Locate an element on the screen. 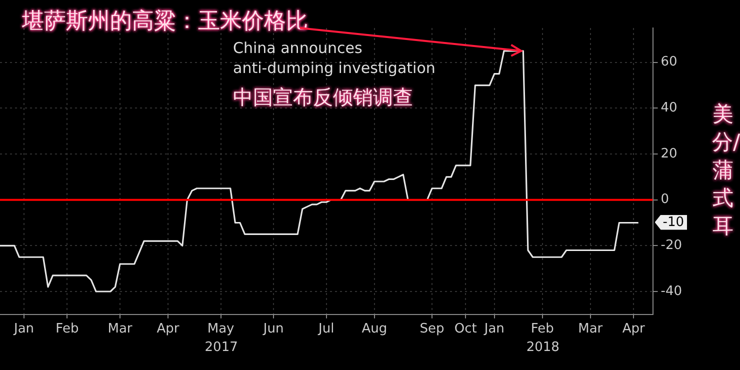 Image resolution: width=740 pixels, height=370 pixels. annotation: China announces anti-dumping investigation is located at coordinates (334, 58).